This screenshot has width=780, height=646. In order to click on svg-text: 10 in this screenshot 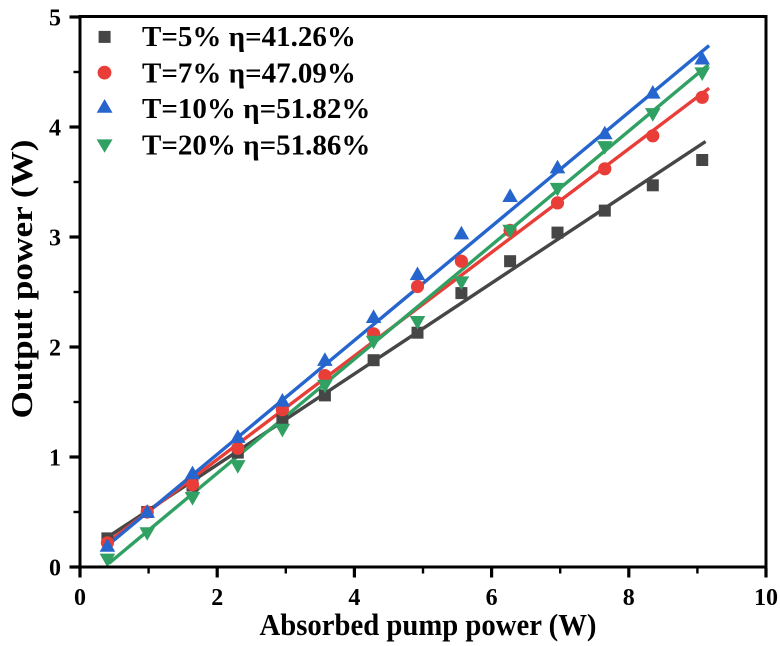, I will do `click(766, 598)`.